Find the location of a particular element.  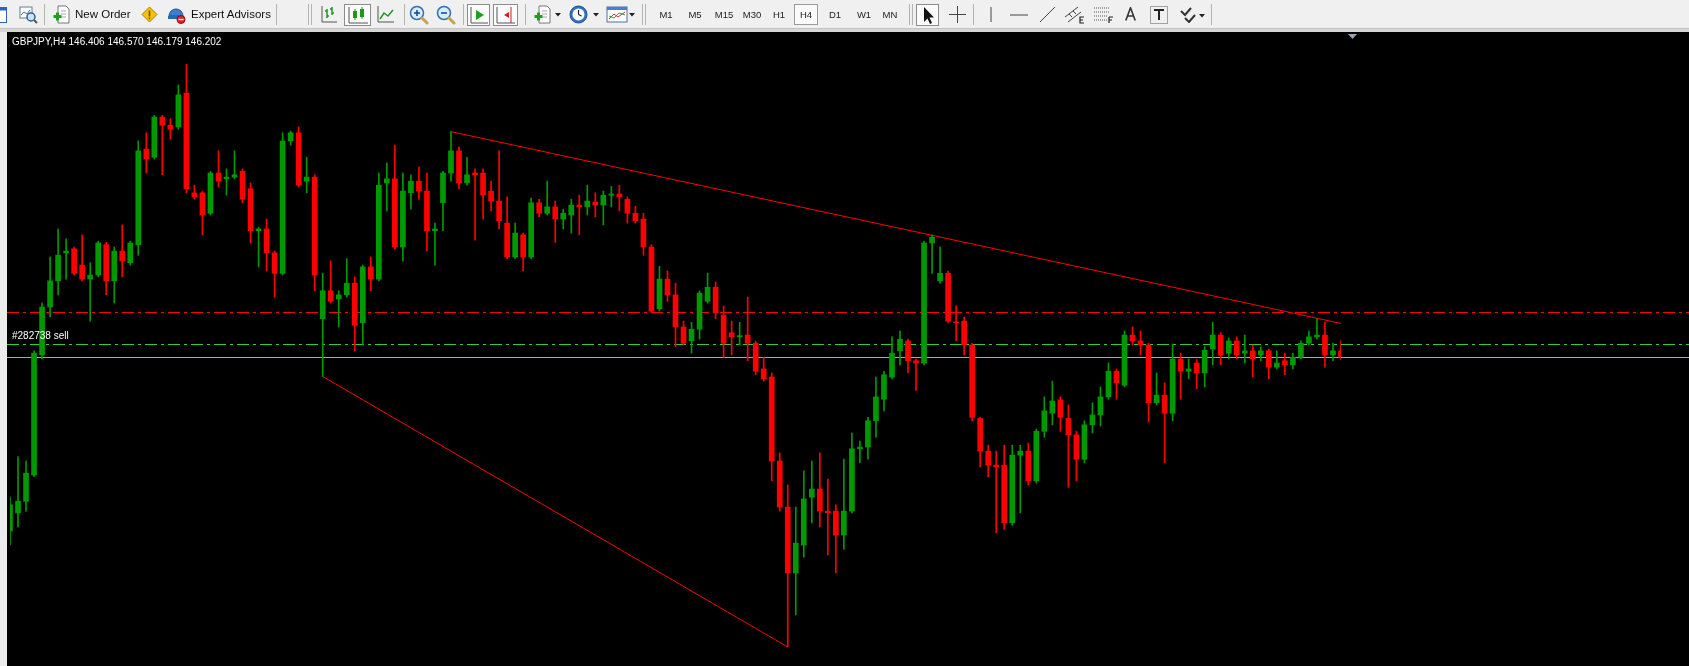

text: H4 is located at coordinates (806, 14).